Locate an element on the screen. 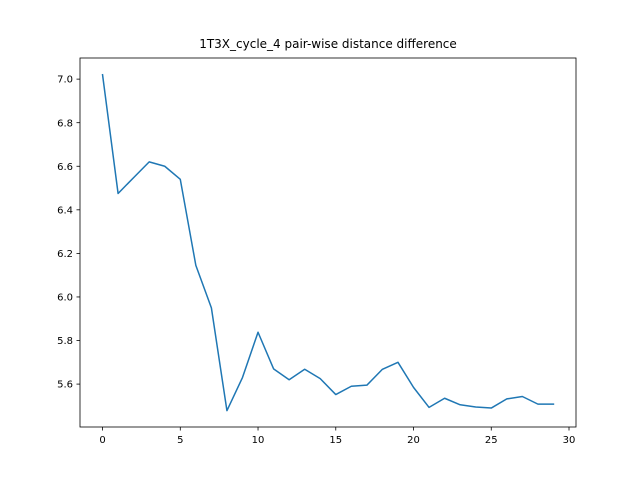 The height and width of the screenshot is (480, 640). x-tick-label: 20 is located at coordinates (413, 440).